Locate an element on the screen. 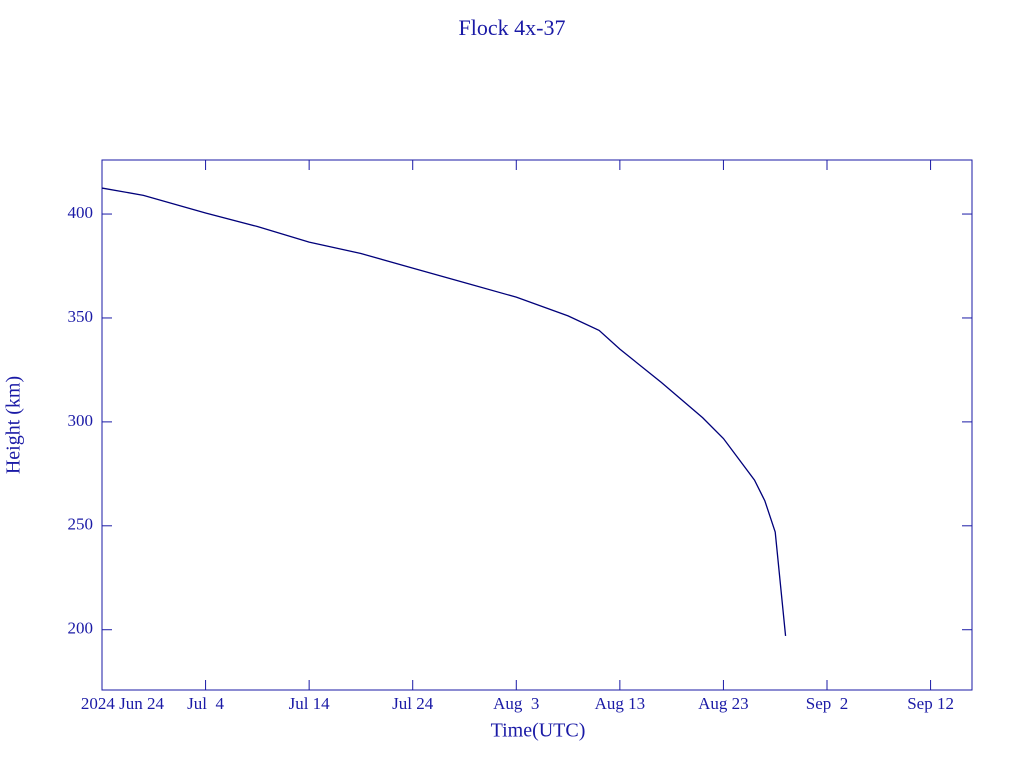  x-tick-label: Aug 23 is located at coordinates (723, 703).